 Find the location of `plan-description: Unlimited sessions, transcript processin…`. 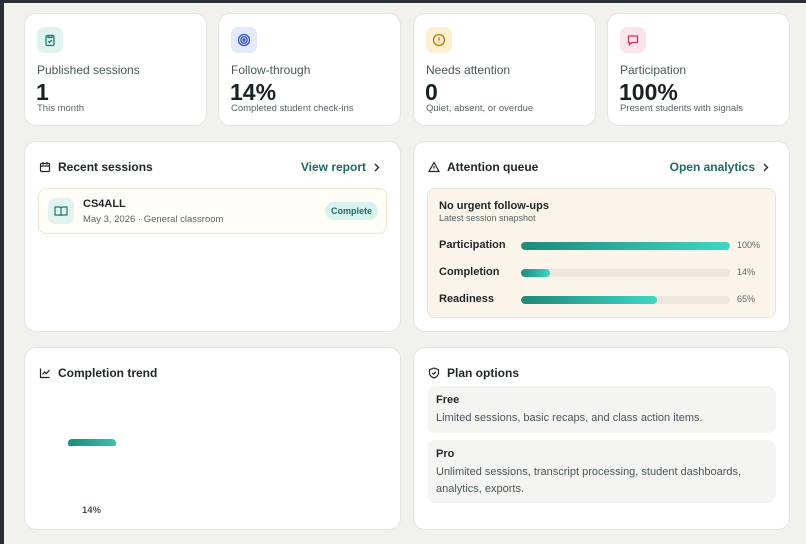

plan-description: Unlimited sessions, transcript processin… is located at coordinates (589, 480).